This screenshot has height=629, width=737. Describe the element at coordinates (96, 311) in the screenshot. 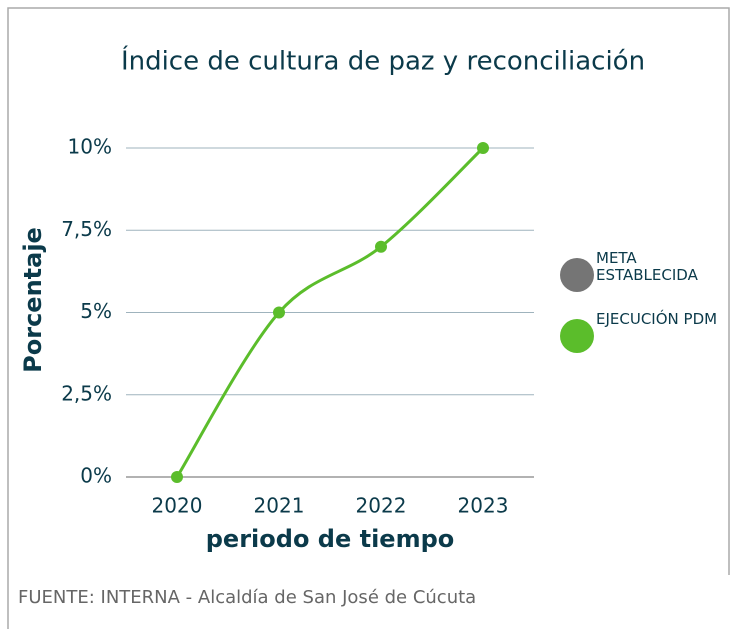

I see `y-tick-label: 5%` at that location.